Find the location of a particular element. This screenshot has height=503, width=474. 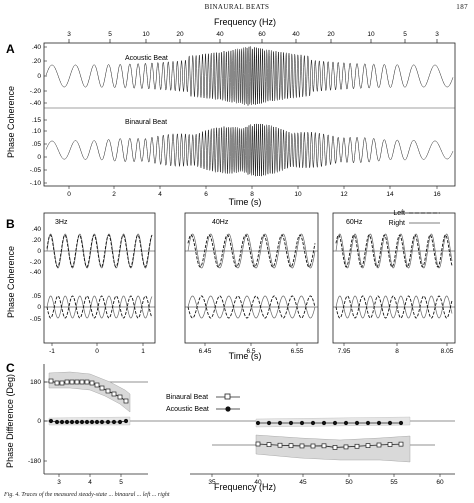

panel-c-x-tick-label: 55 is located at coordinates (394, 482).